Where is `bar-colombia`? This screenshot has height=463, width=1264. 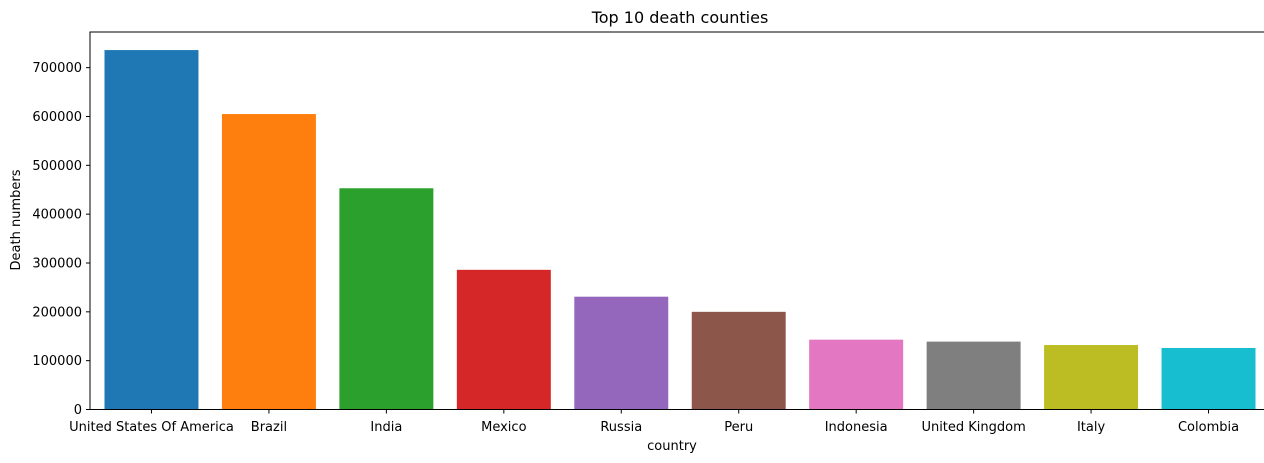
bar-colombia is located at coordinates (1208, 378).